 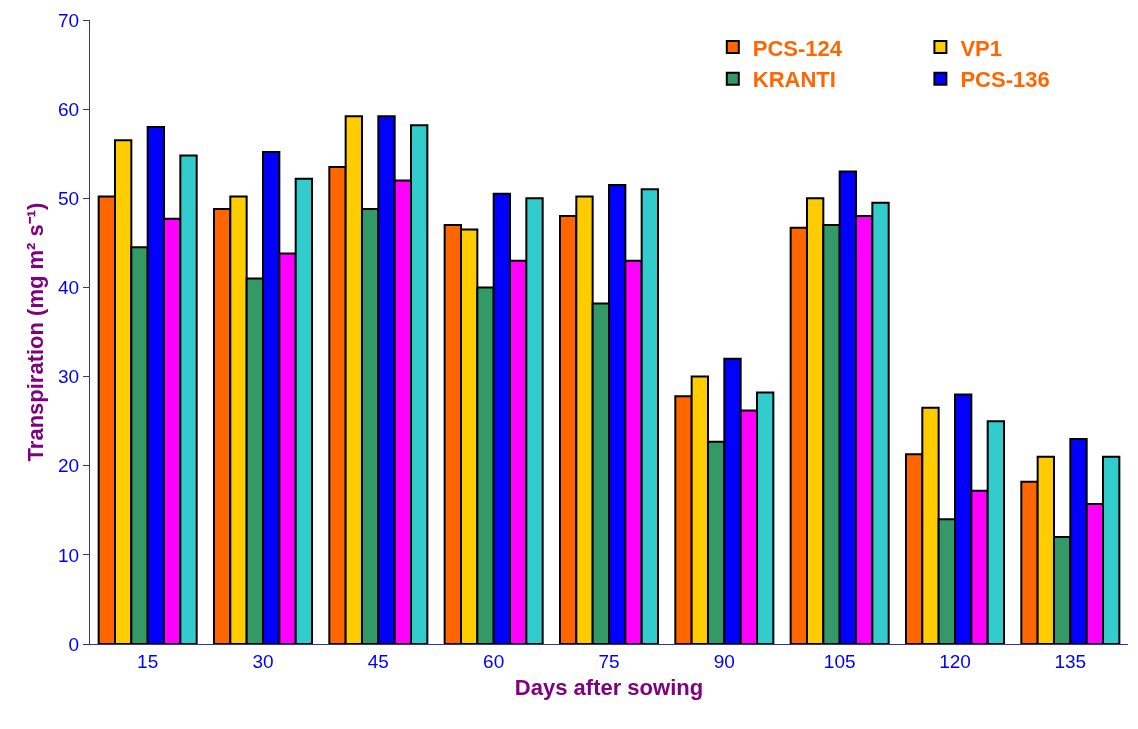 What do you see at coordinates (609, 687) in the screenshot?
I see `x-axis-title: Days after sowing` at bounding box center [609, 687].